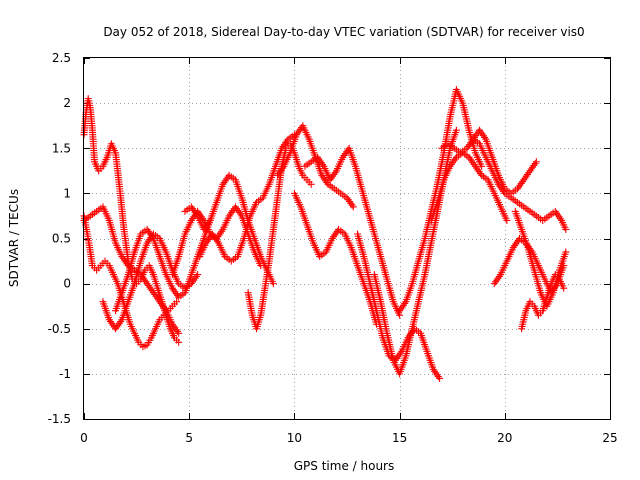 This screenshot has width=640, height=480. What do you see at coordinates (504, 438) in the screenshot?
I see `x-tick-label: 20` at bounding box center [504, 438].